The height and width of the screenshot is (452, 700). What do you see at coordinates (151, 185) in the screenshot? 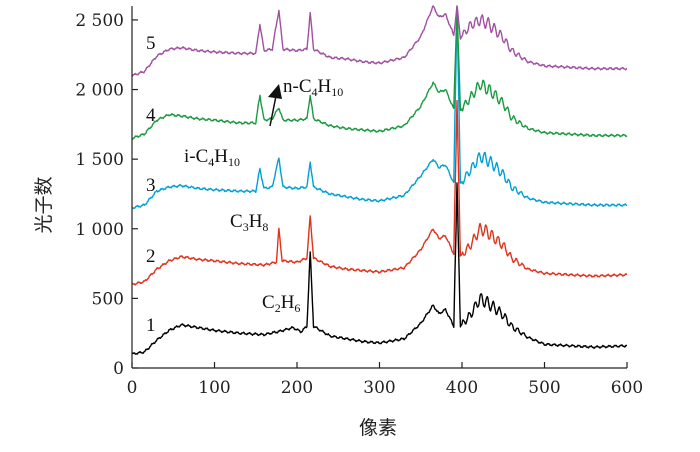
I see `series-label-3: 3` at bounding box center [151, 185].